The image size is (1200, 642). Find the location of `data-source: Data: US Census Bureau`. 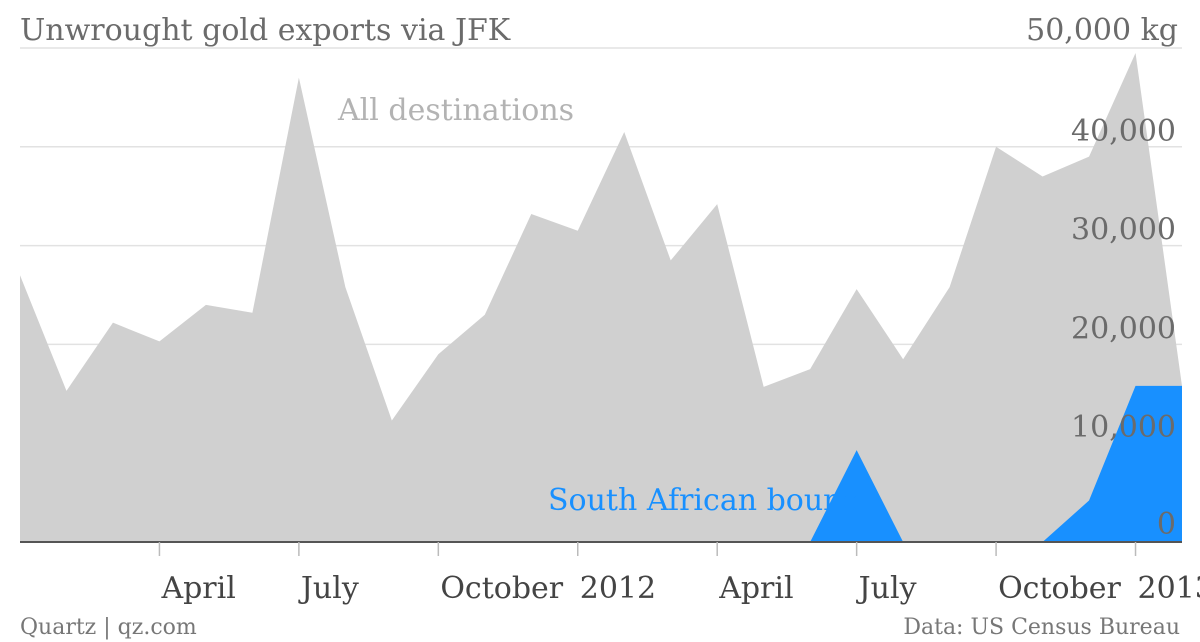

data-source: Data: US Census Bureau is located at coordinates (1041, 627).